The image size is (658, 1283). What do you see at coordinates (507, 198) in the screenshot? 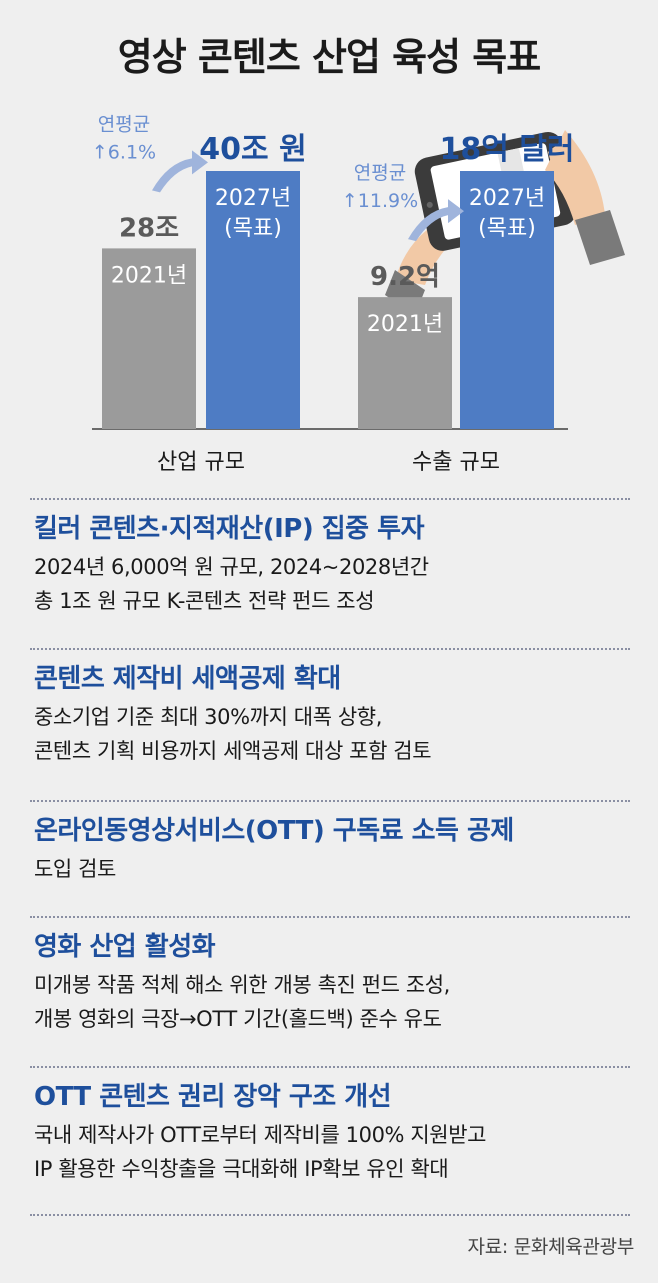
I see `year-label-export-2027: 2027년` at bounding box center [507, 198].